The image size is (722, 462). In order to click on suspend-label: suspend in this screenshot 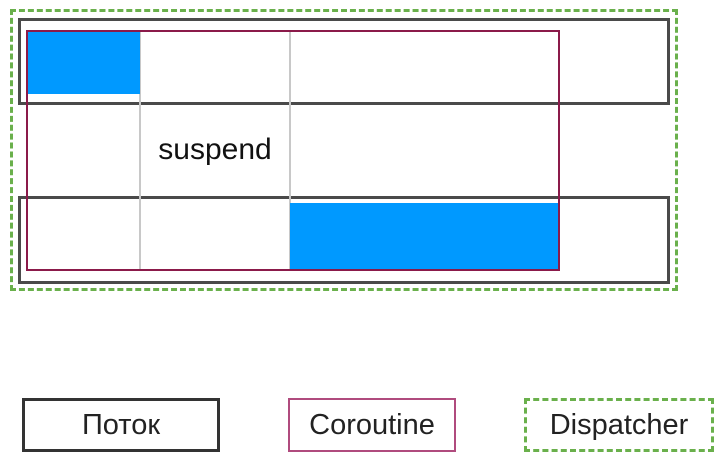, I will do `click(215, 149)`.